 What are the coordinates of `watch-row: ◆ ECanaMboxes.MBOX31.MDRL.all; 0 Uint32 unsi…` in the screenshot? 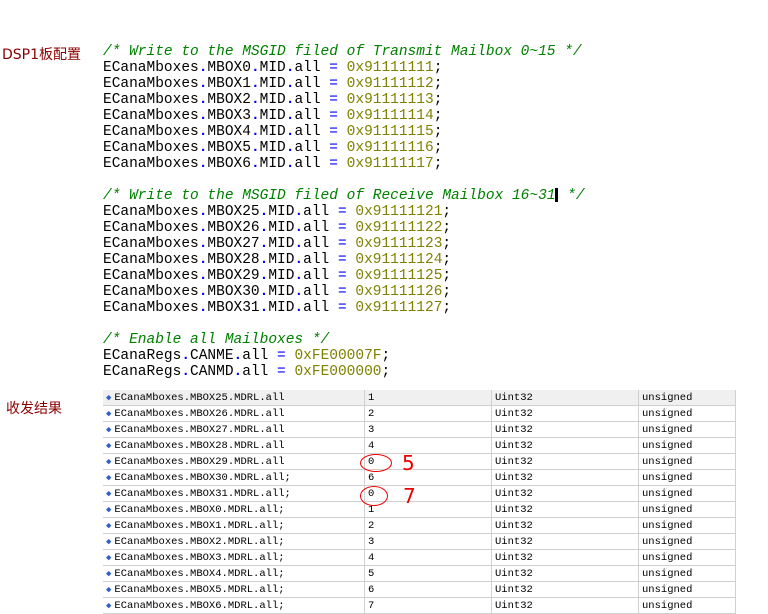 It's located at (419, 493).